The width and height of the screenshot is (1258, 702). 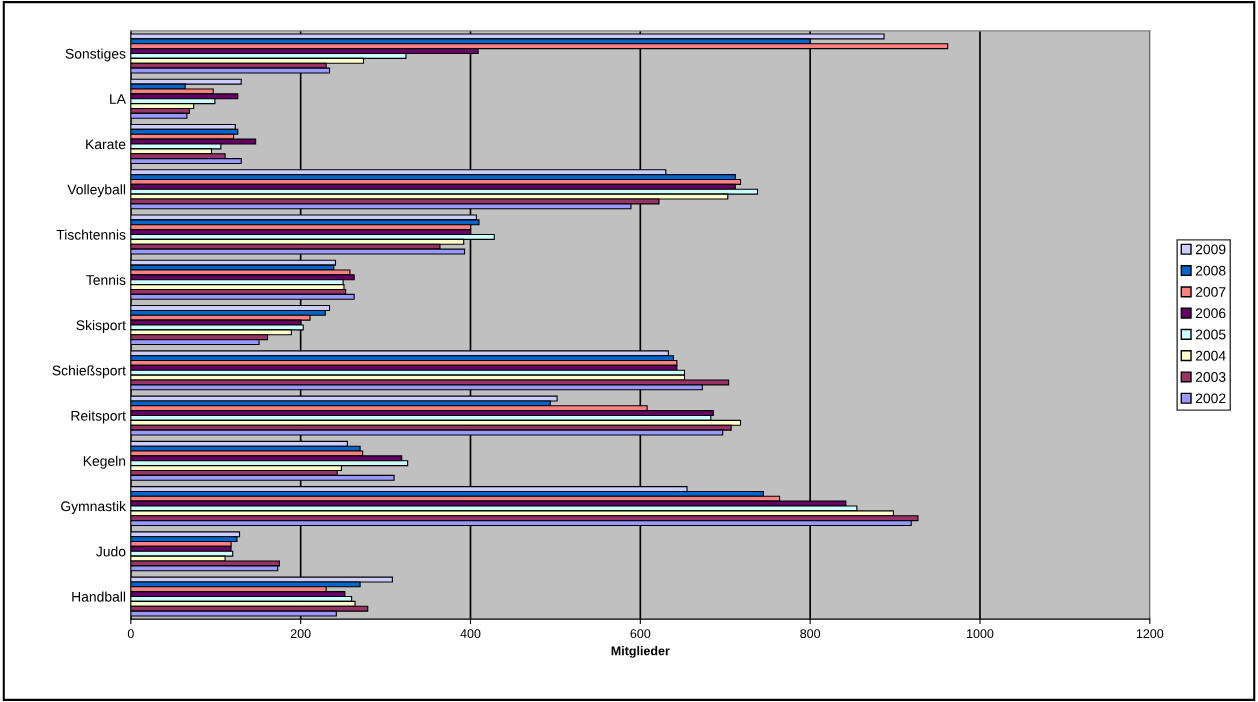 I want to click on x-tick-label: 1200, so click(x=1150, y=634).